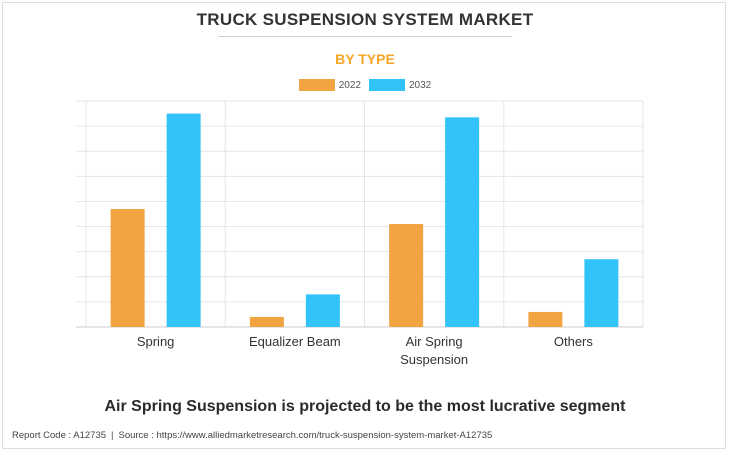 The image size is (730, 453). What do you see at coordinates (183, 220) in the screenshot?
I see `bar-spring-2032` at bounding box center [183, 220].